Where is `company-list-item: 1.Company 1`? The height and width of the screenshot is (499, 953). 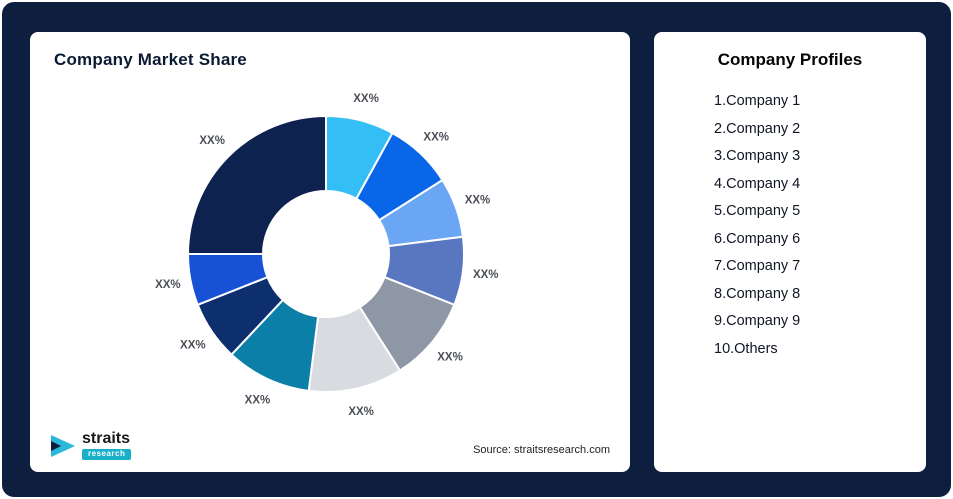
company-list-item: 1.Company 1 is located at coordinates (757, 101).